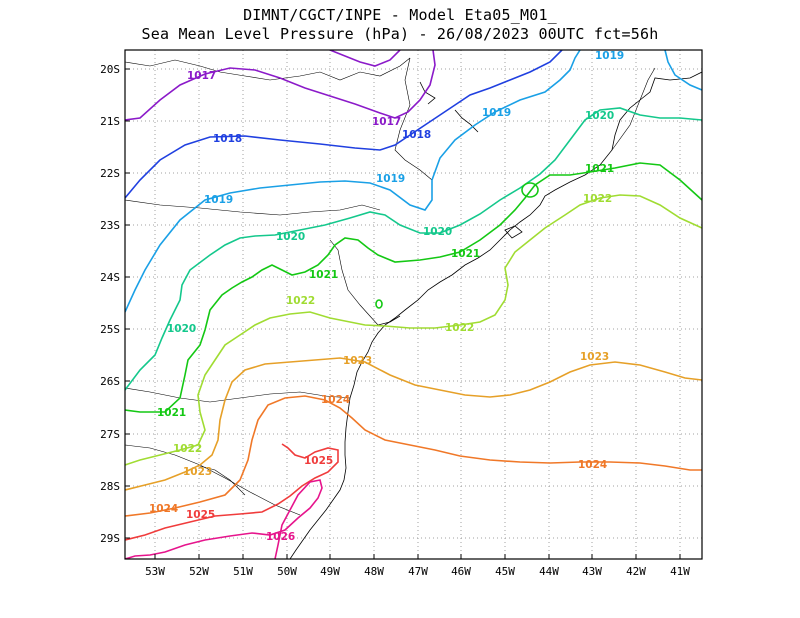 The width and height of the screenshot is (800, 618). Describe the element at coordinates (110, 304) in the screenshot. I see `latitude-labels: 20S 21S 22S 23S 24S 25S 26S 27S 28S 29S` at that location.